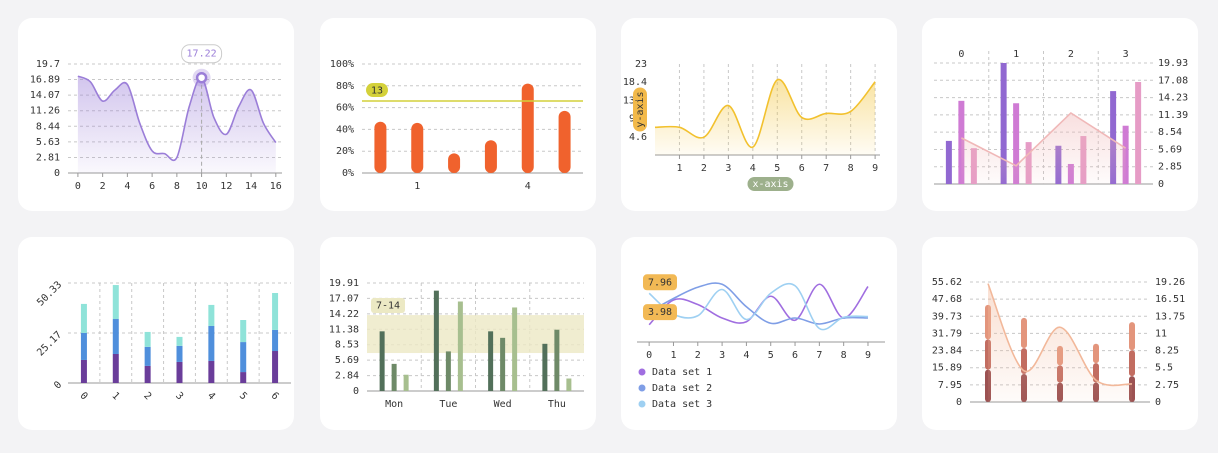 This screenshot has height=453, width=1218. I want to click on chart-card: 0% 20% 40% 60% 80% 100% 1 4 13, so click(458, 114).